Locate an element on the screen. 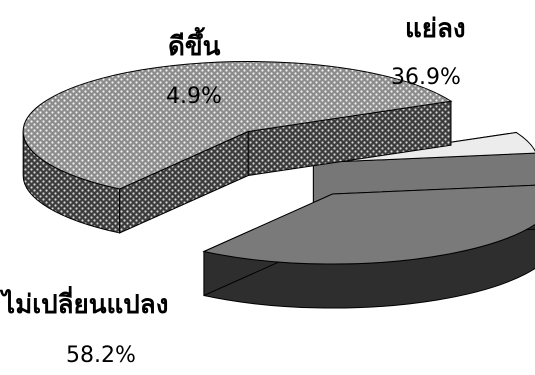 The image size is (535, 375). slice-value-worse: 36.9% is located at coordinates (426, 77).